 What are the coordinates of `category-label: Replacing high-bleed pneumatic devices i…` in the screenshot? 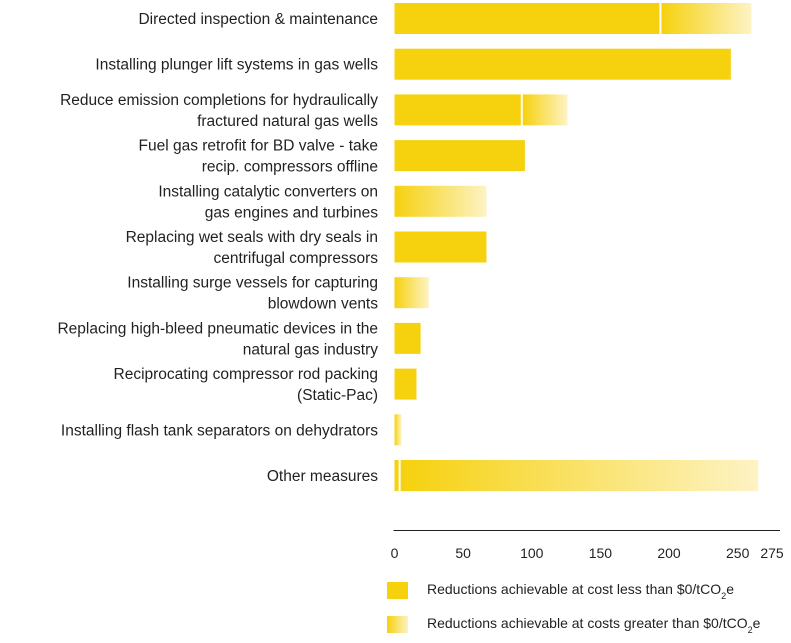 It's located at (217, 339).